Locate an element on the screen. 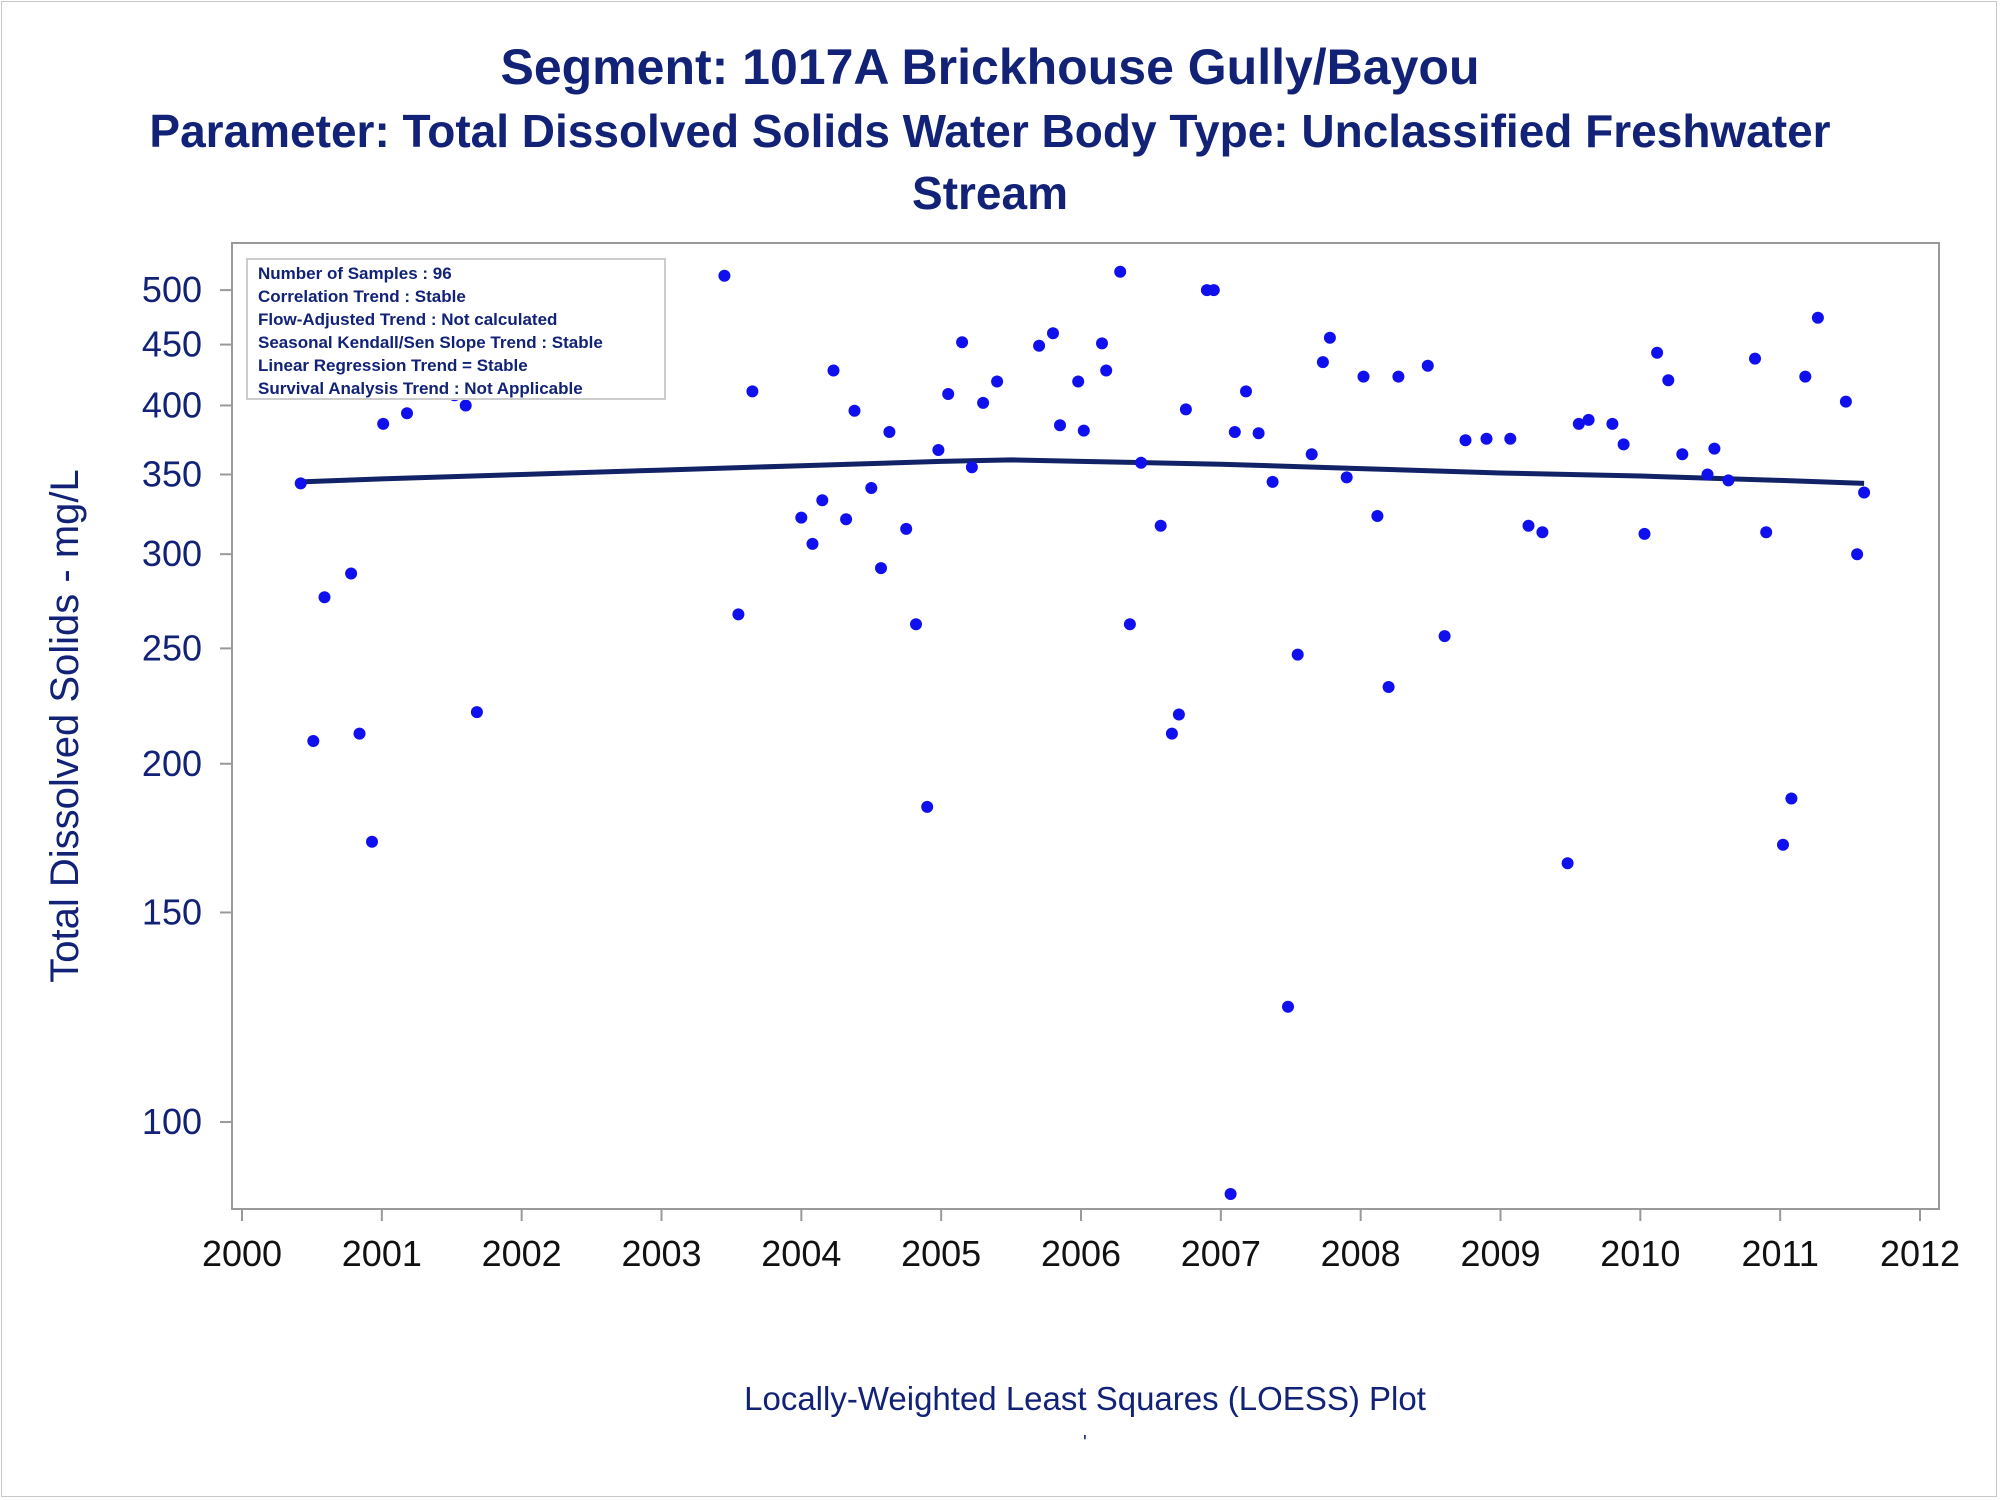 The width and height of the screenshot is (2000, 1500). x-tick-label: 2006 is located at coordinates (1081, 1253).